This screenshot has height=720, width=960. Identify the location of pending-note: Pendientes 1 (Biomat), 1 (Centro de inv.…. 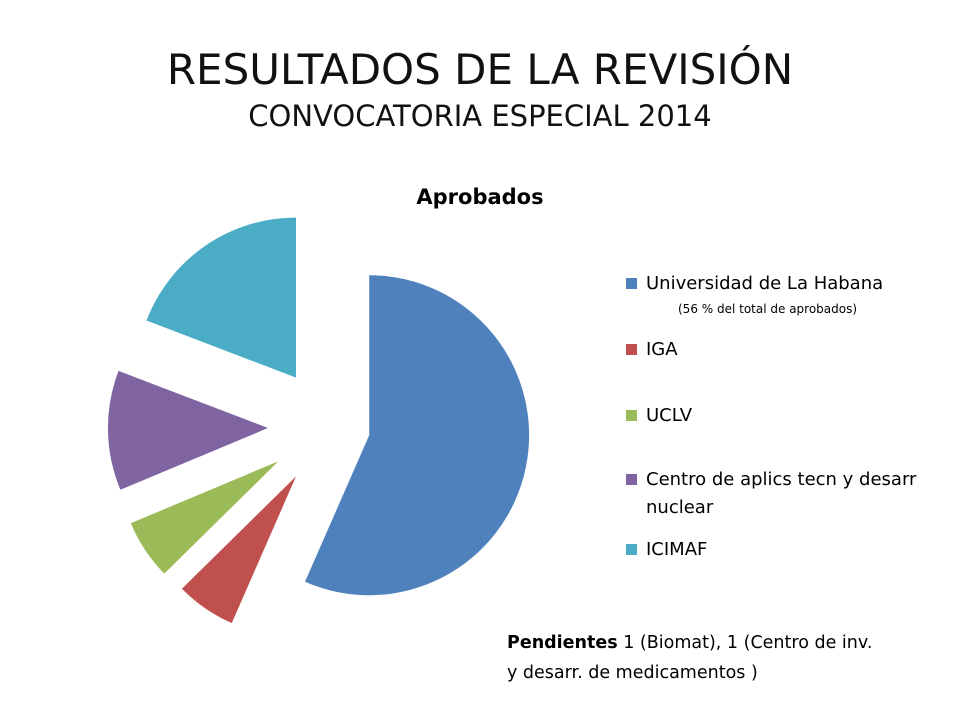
(697, 658).